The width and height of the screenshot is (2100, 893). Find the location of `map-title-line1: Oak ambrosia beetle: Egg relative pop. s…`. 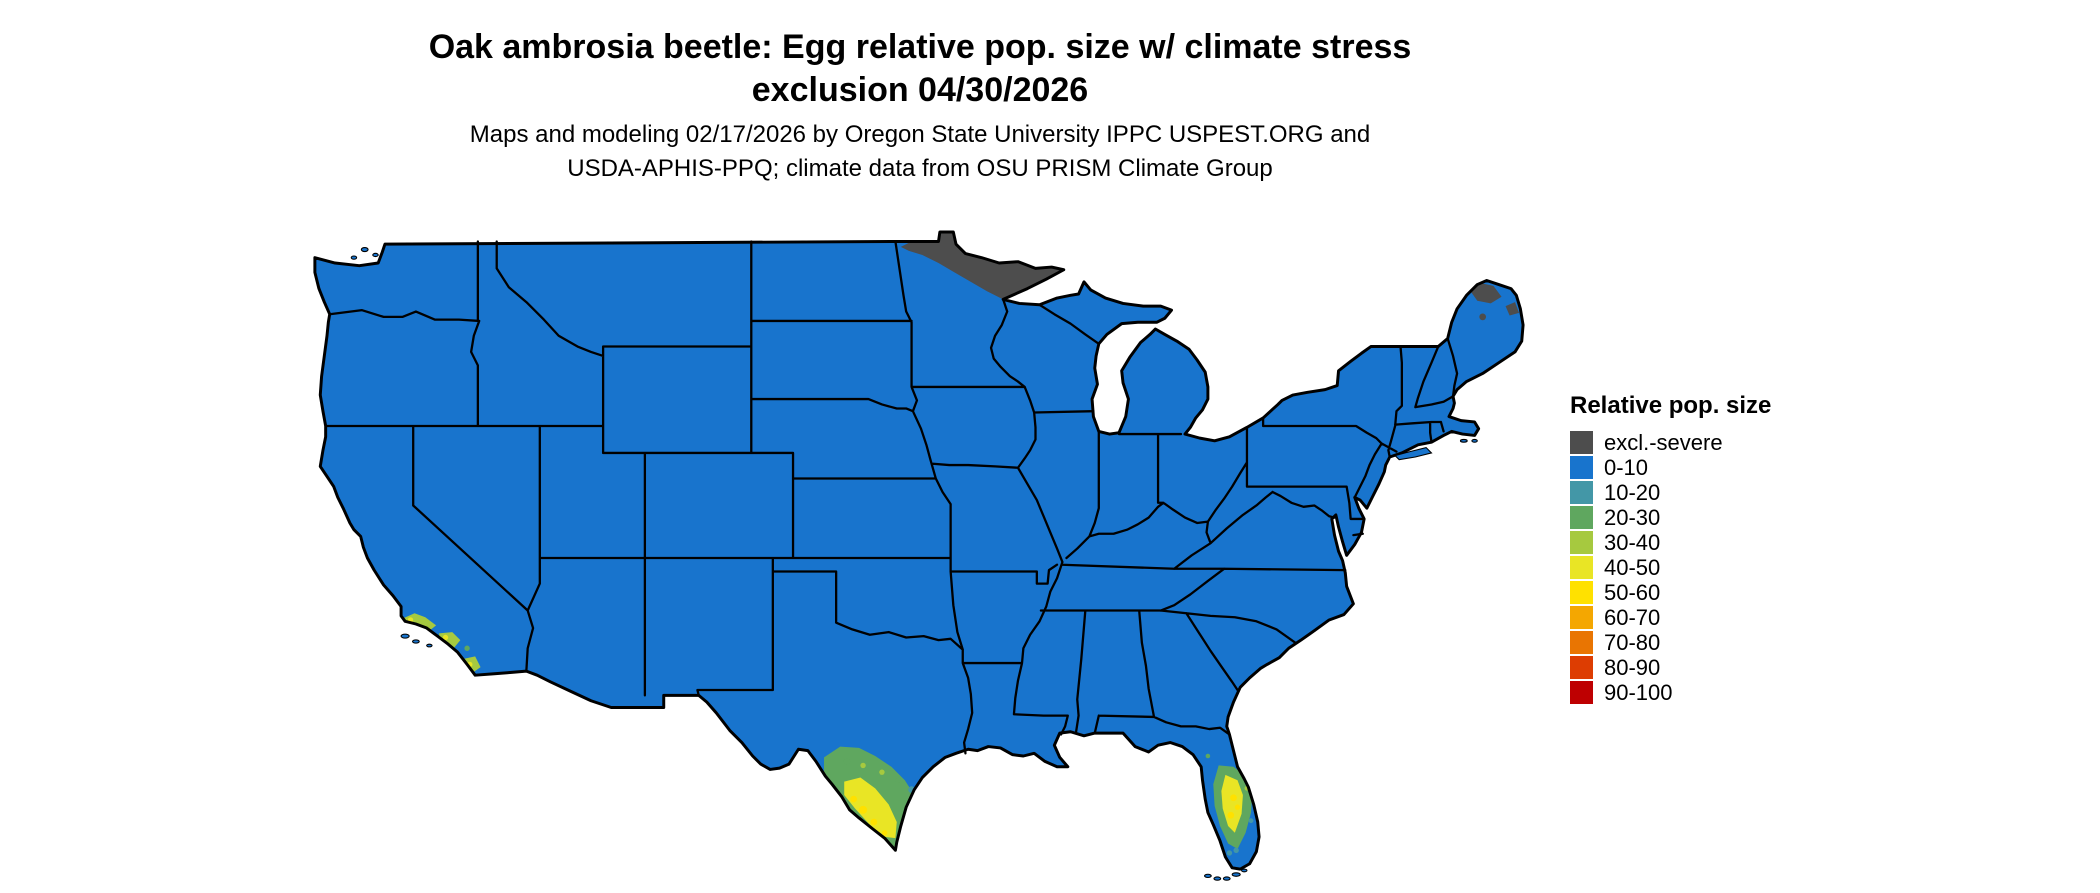

map-title-line1: Oak ambrosia beetle: Egg relative pop. s… is located at coordinates (920, 47).